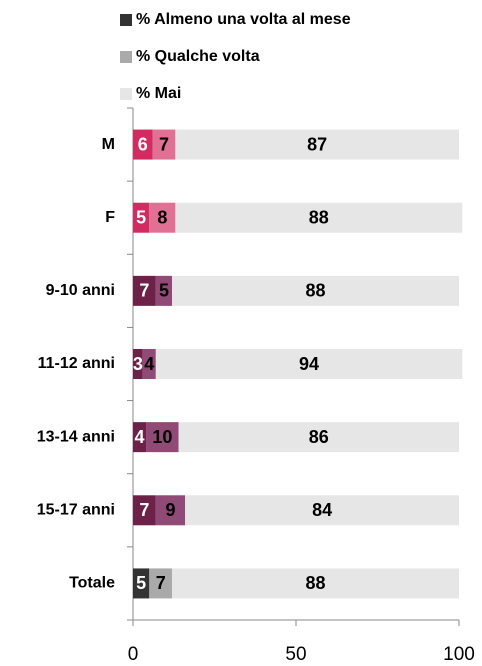 The width and height of the screenshot is (482, 666). What do you see at coordinates (76, 436) in the screenshot?
I see `category-label: 13-14 anni` at bounding box center [76, 436].